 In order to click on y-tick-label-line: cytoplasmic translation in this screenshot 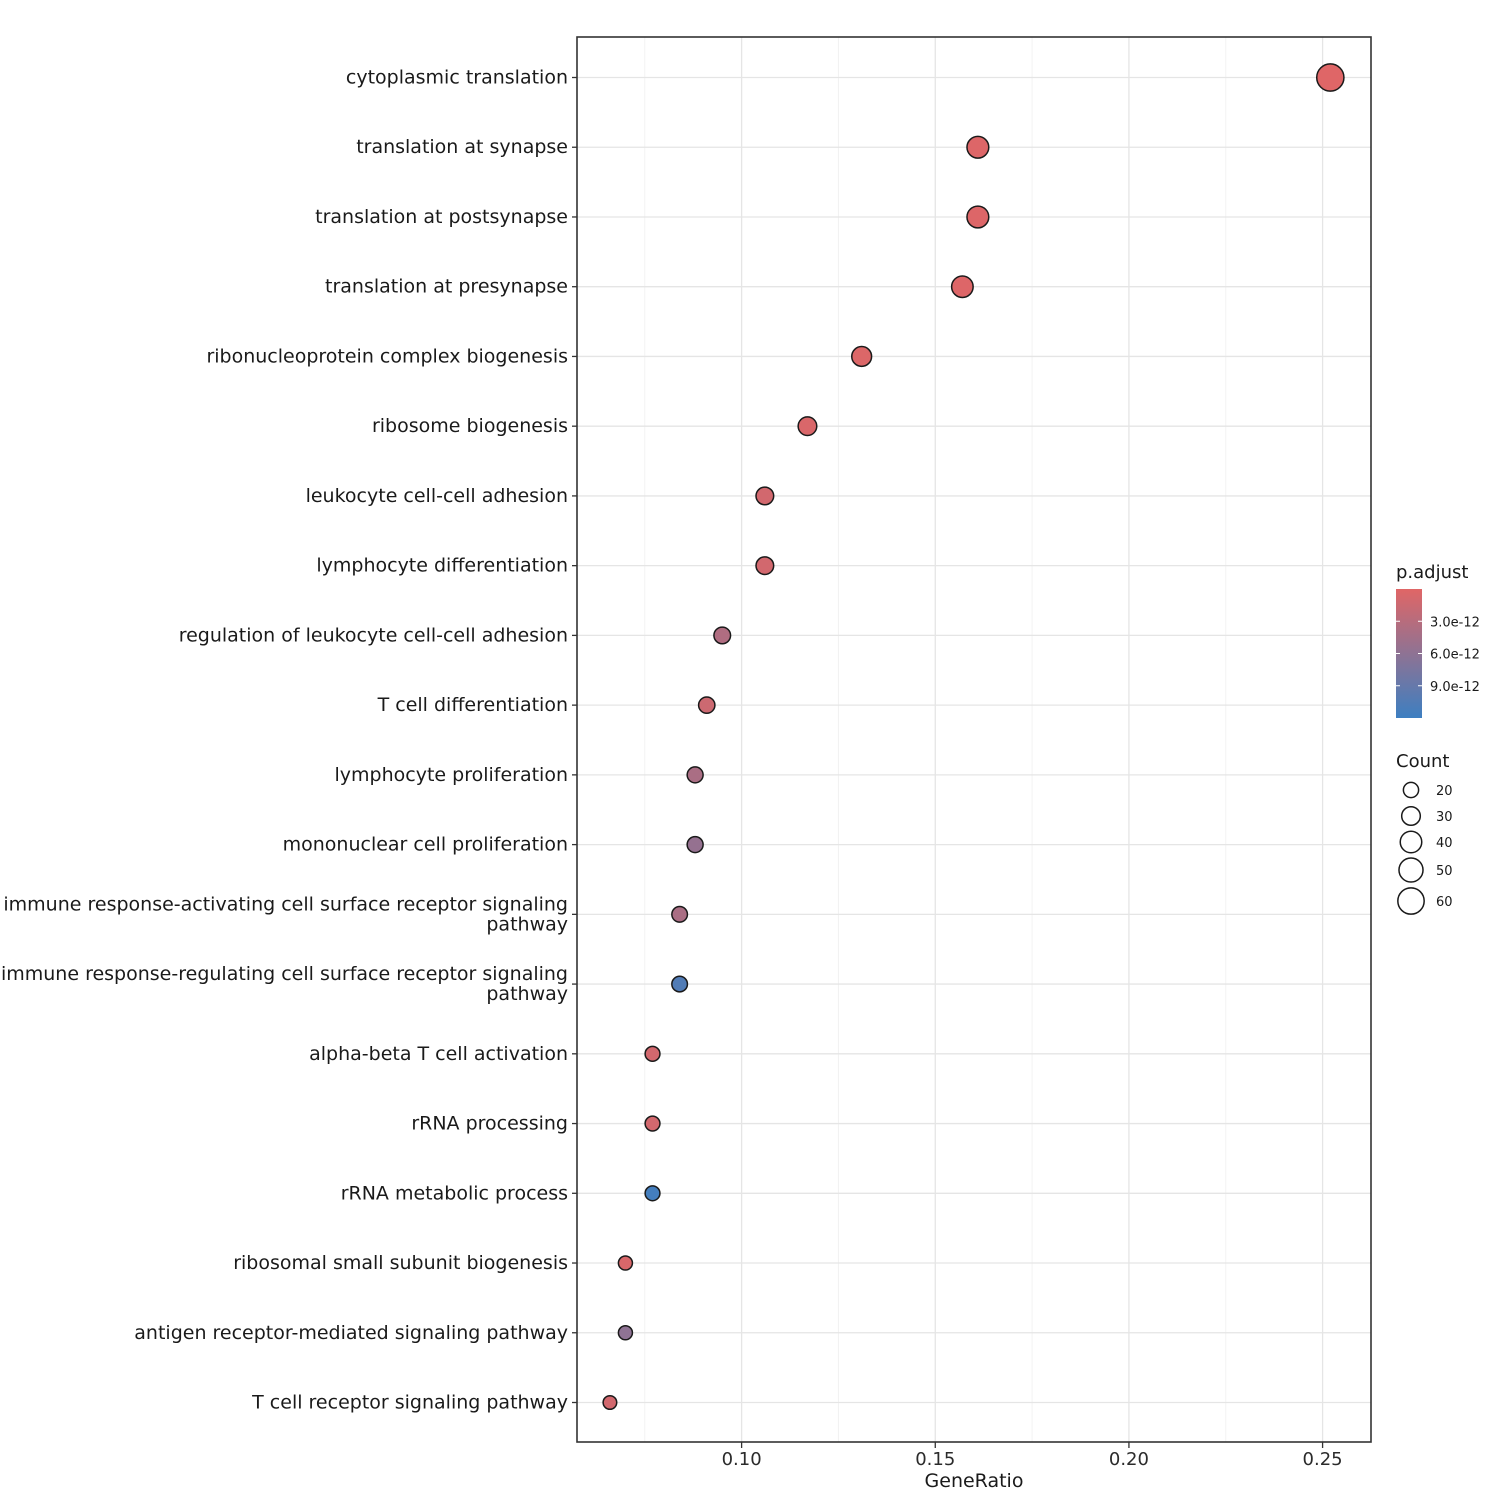, I will do `click(457, 78)`.